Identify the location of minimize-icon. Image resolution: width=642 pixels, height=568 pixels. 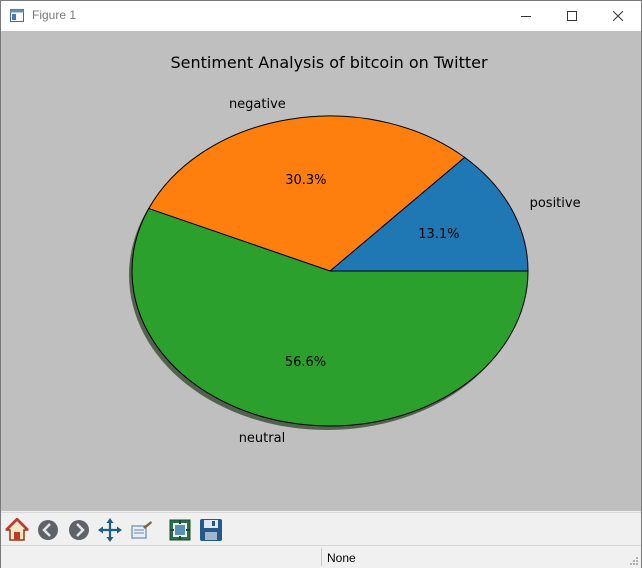
(526, 16).